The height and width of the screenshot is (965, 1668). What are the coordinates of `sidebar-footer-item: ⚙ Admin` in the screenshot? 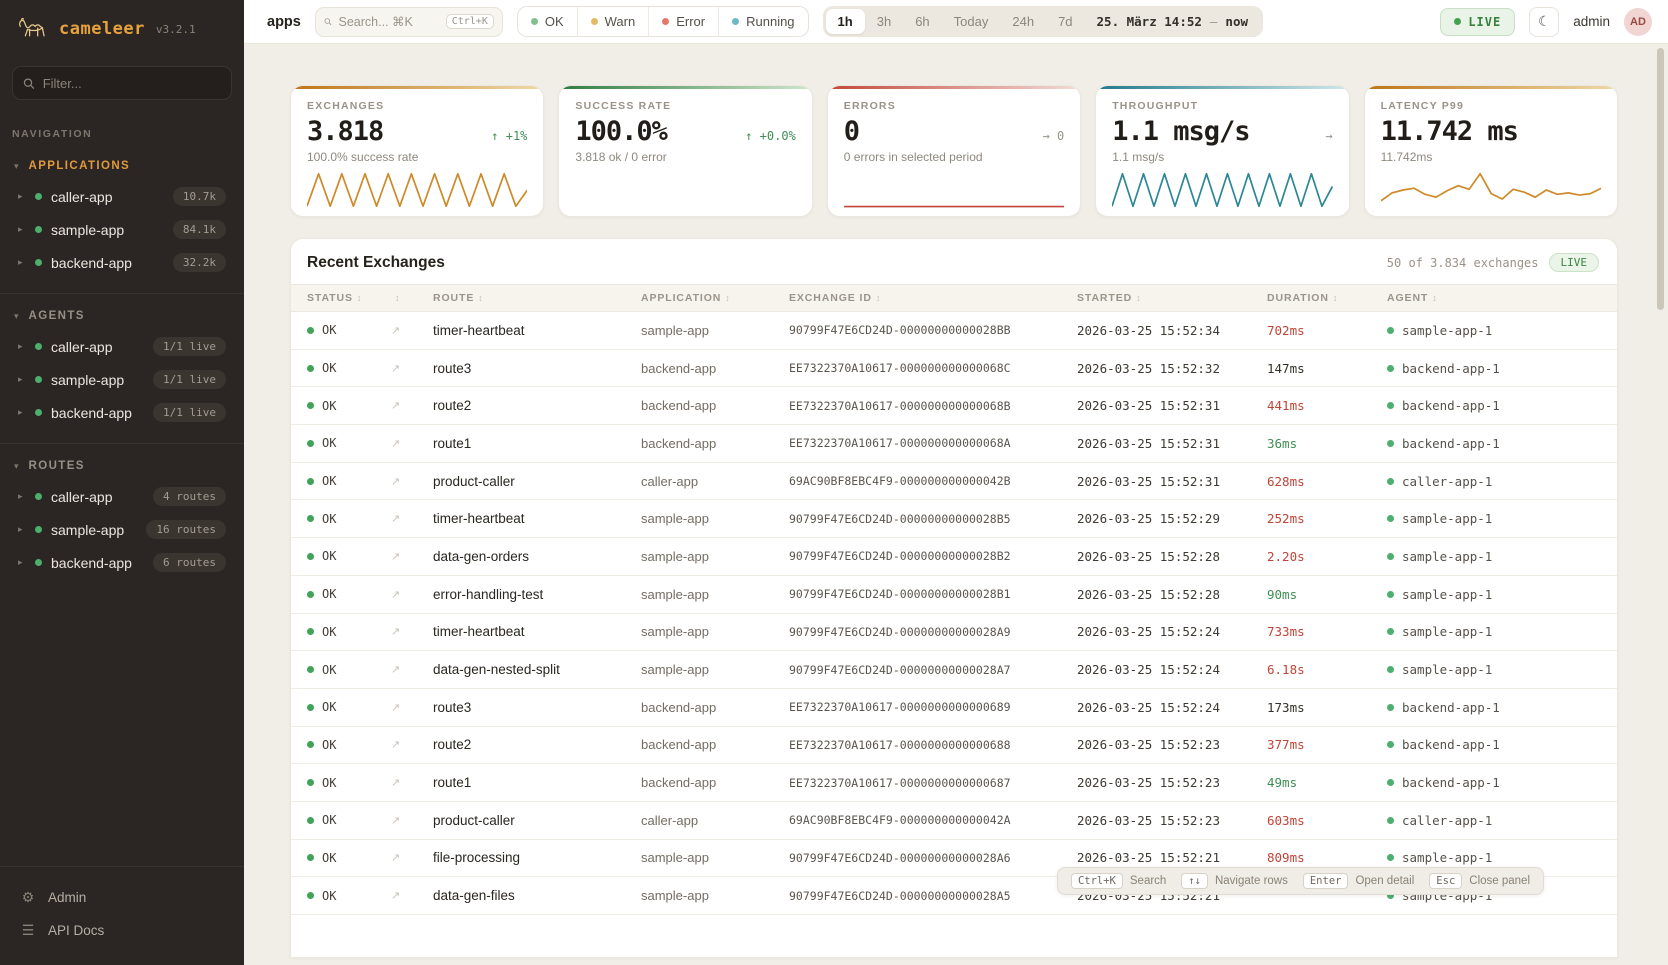 It's located at (122, 897).